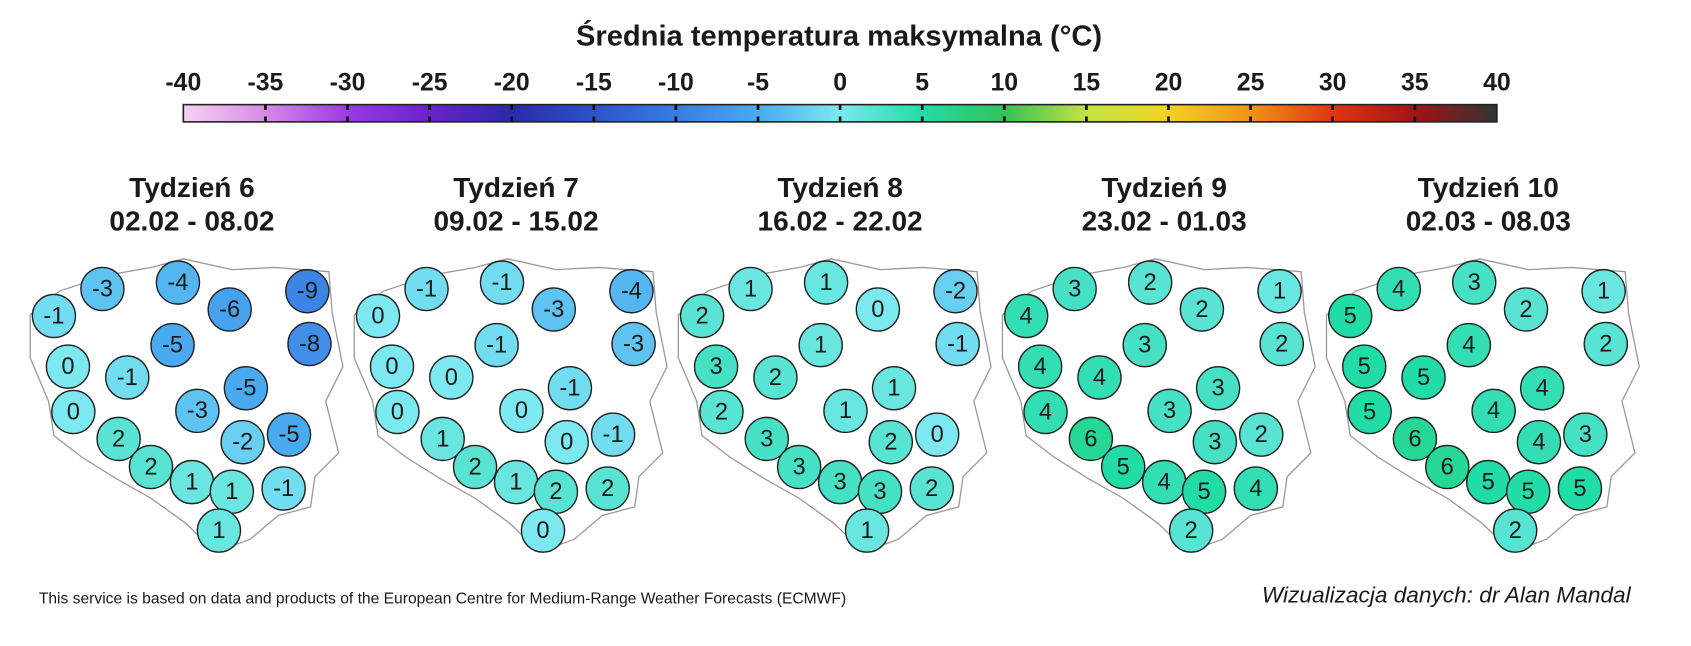  I want to click on footer-credit: Wizualizacja danych: dr Alan Mandal, so click(1447, 594).